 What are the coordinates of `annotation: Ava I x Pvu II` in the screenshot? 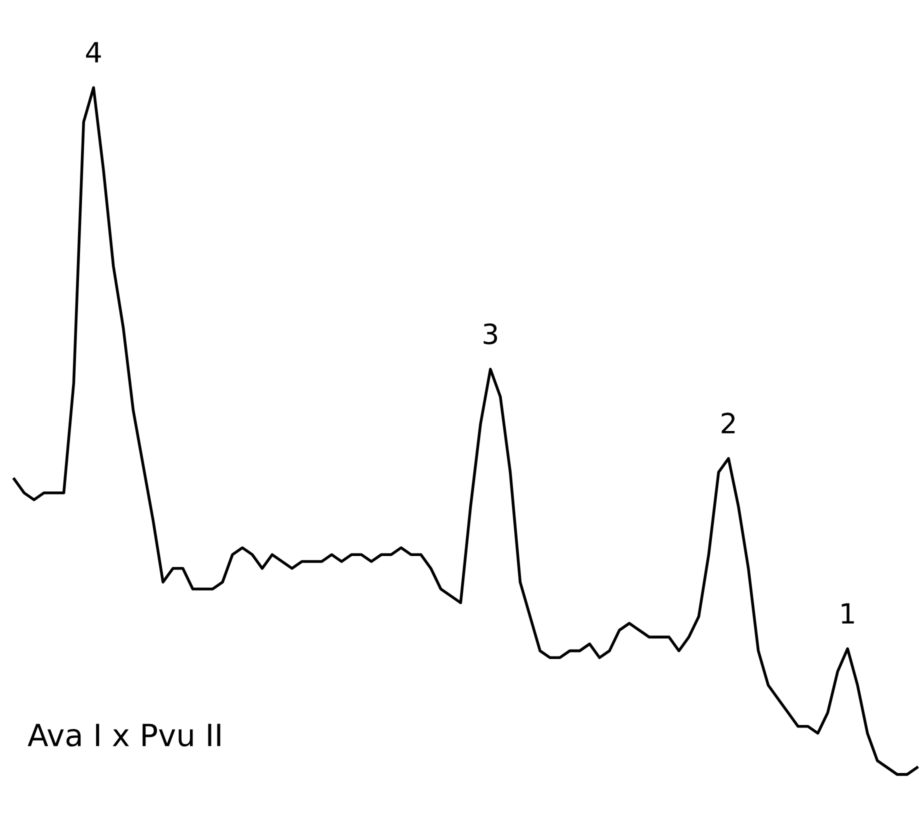 It's located at (124, 735).